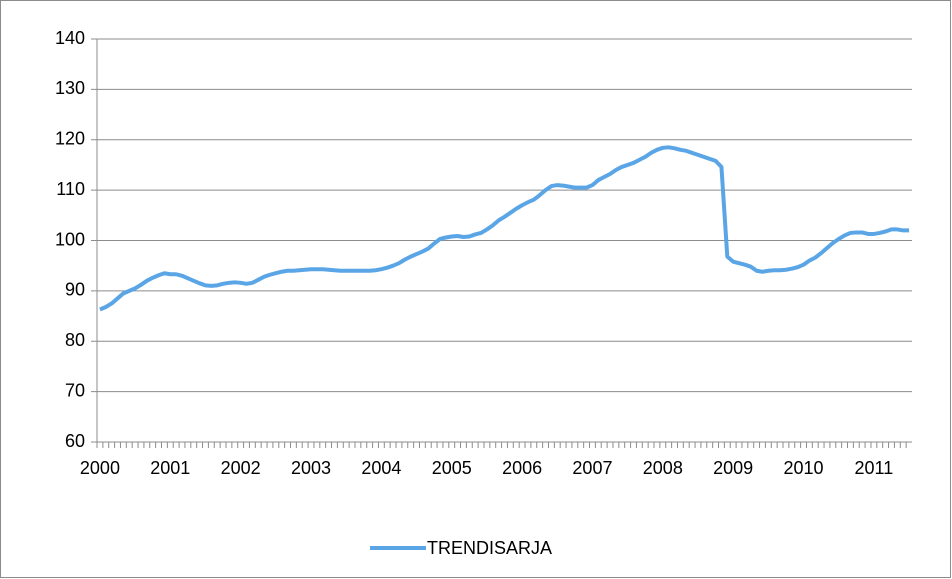 Image resolution: width=952 pixels, height=579 pixels. What do you see at coordinates (70, 239) in the screenshot?
I see `y-tick-label: 100` at bounding box center [70, 239].